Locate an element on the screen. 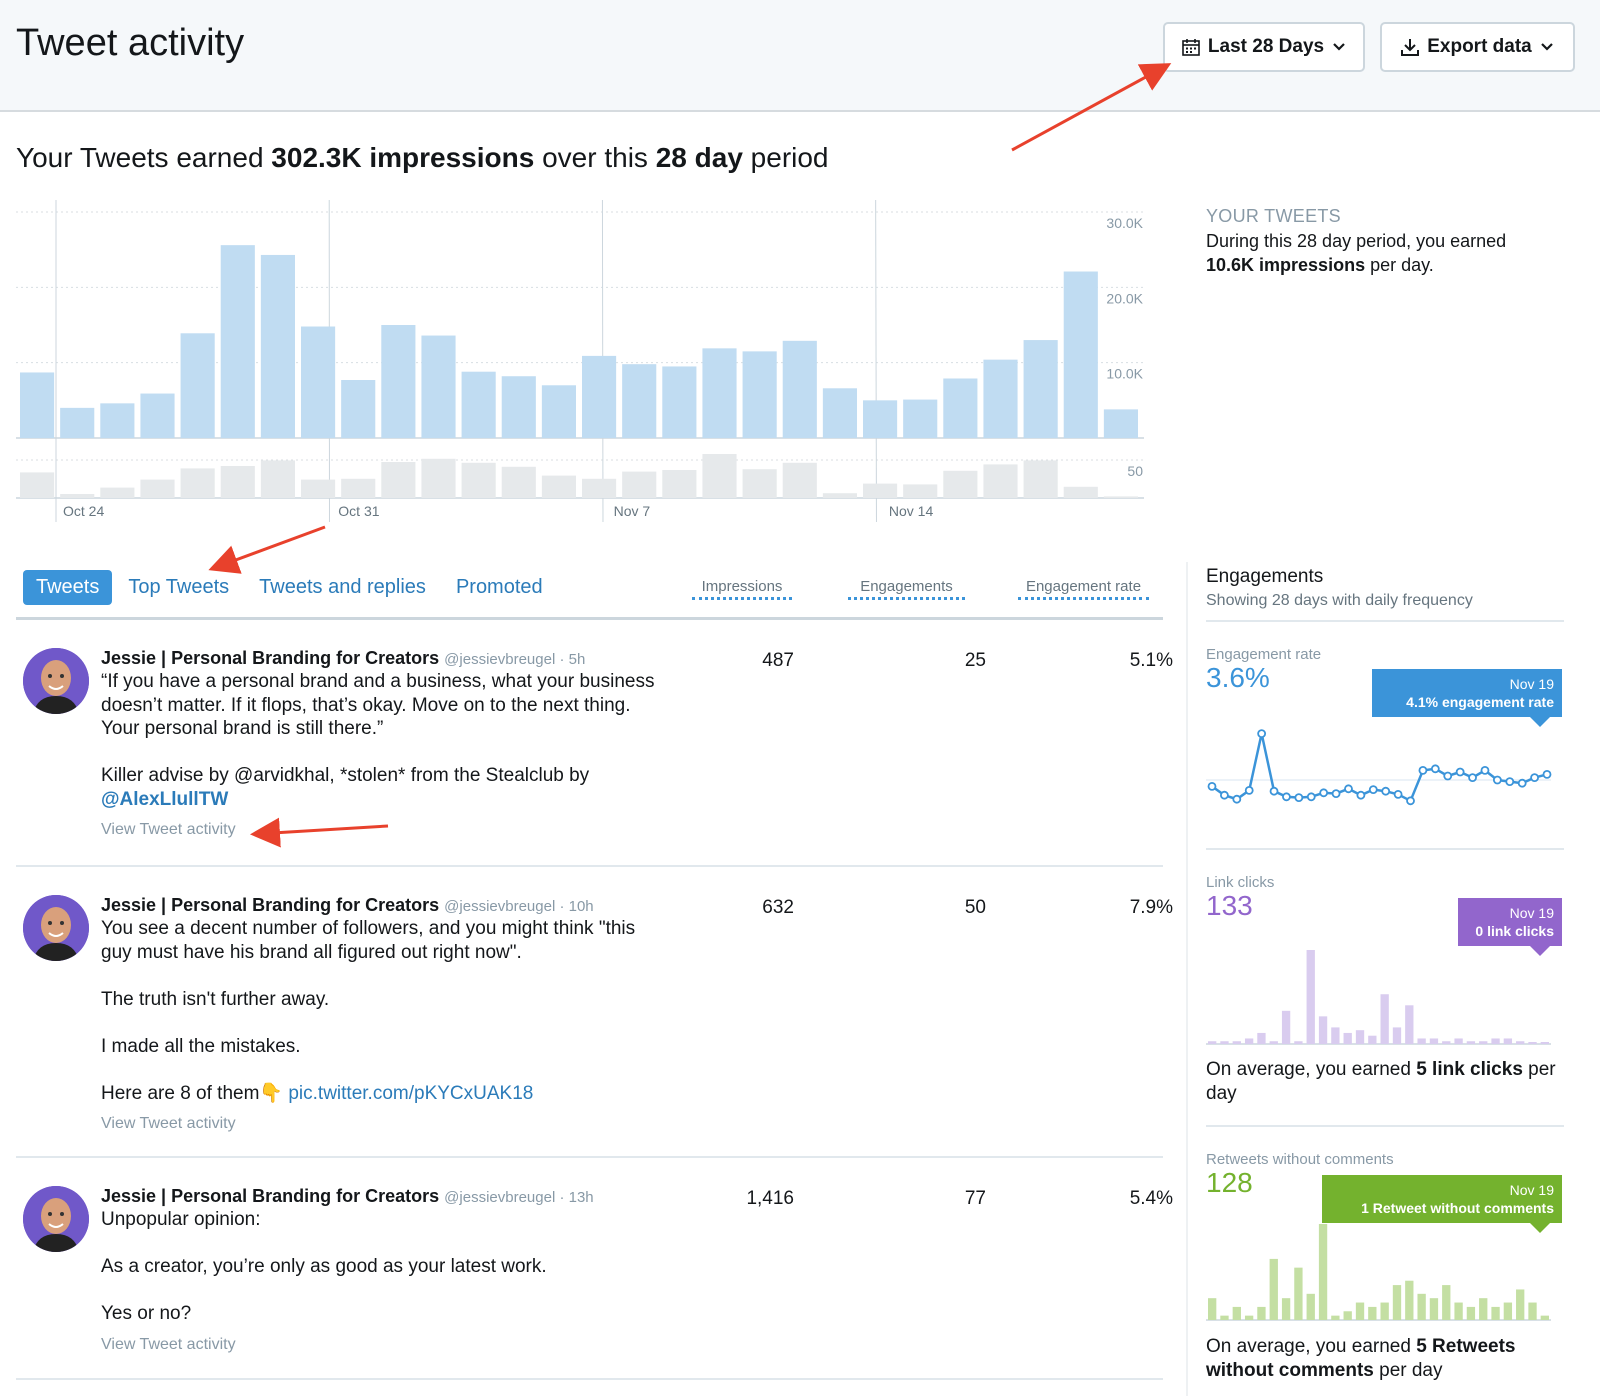 This screenshot has height=1396, width=1600. tab-top-tweets: Top Tweets is located at coordinates (179, 587).